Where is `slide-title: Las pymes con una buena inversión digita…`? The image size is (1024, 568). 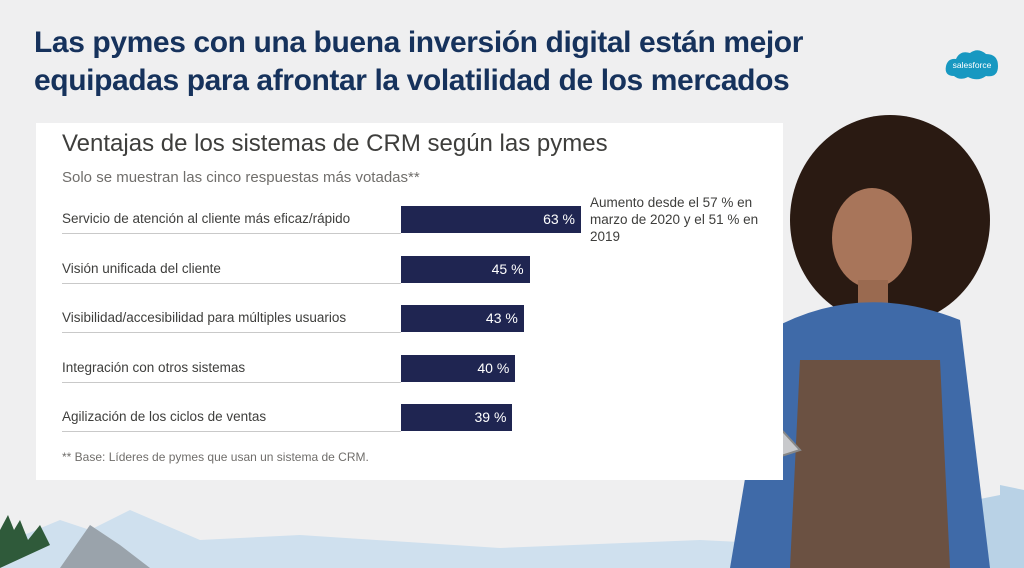
slide-title: Las pymes con una buena inversión digita… is located at coordinates (484, 62).